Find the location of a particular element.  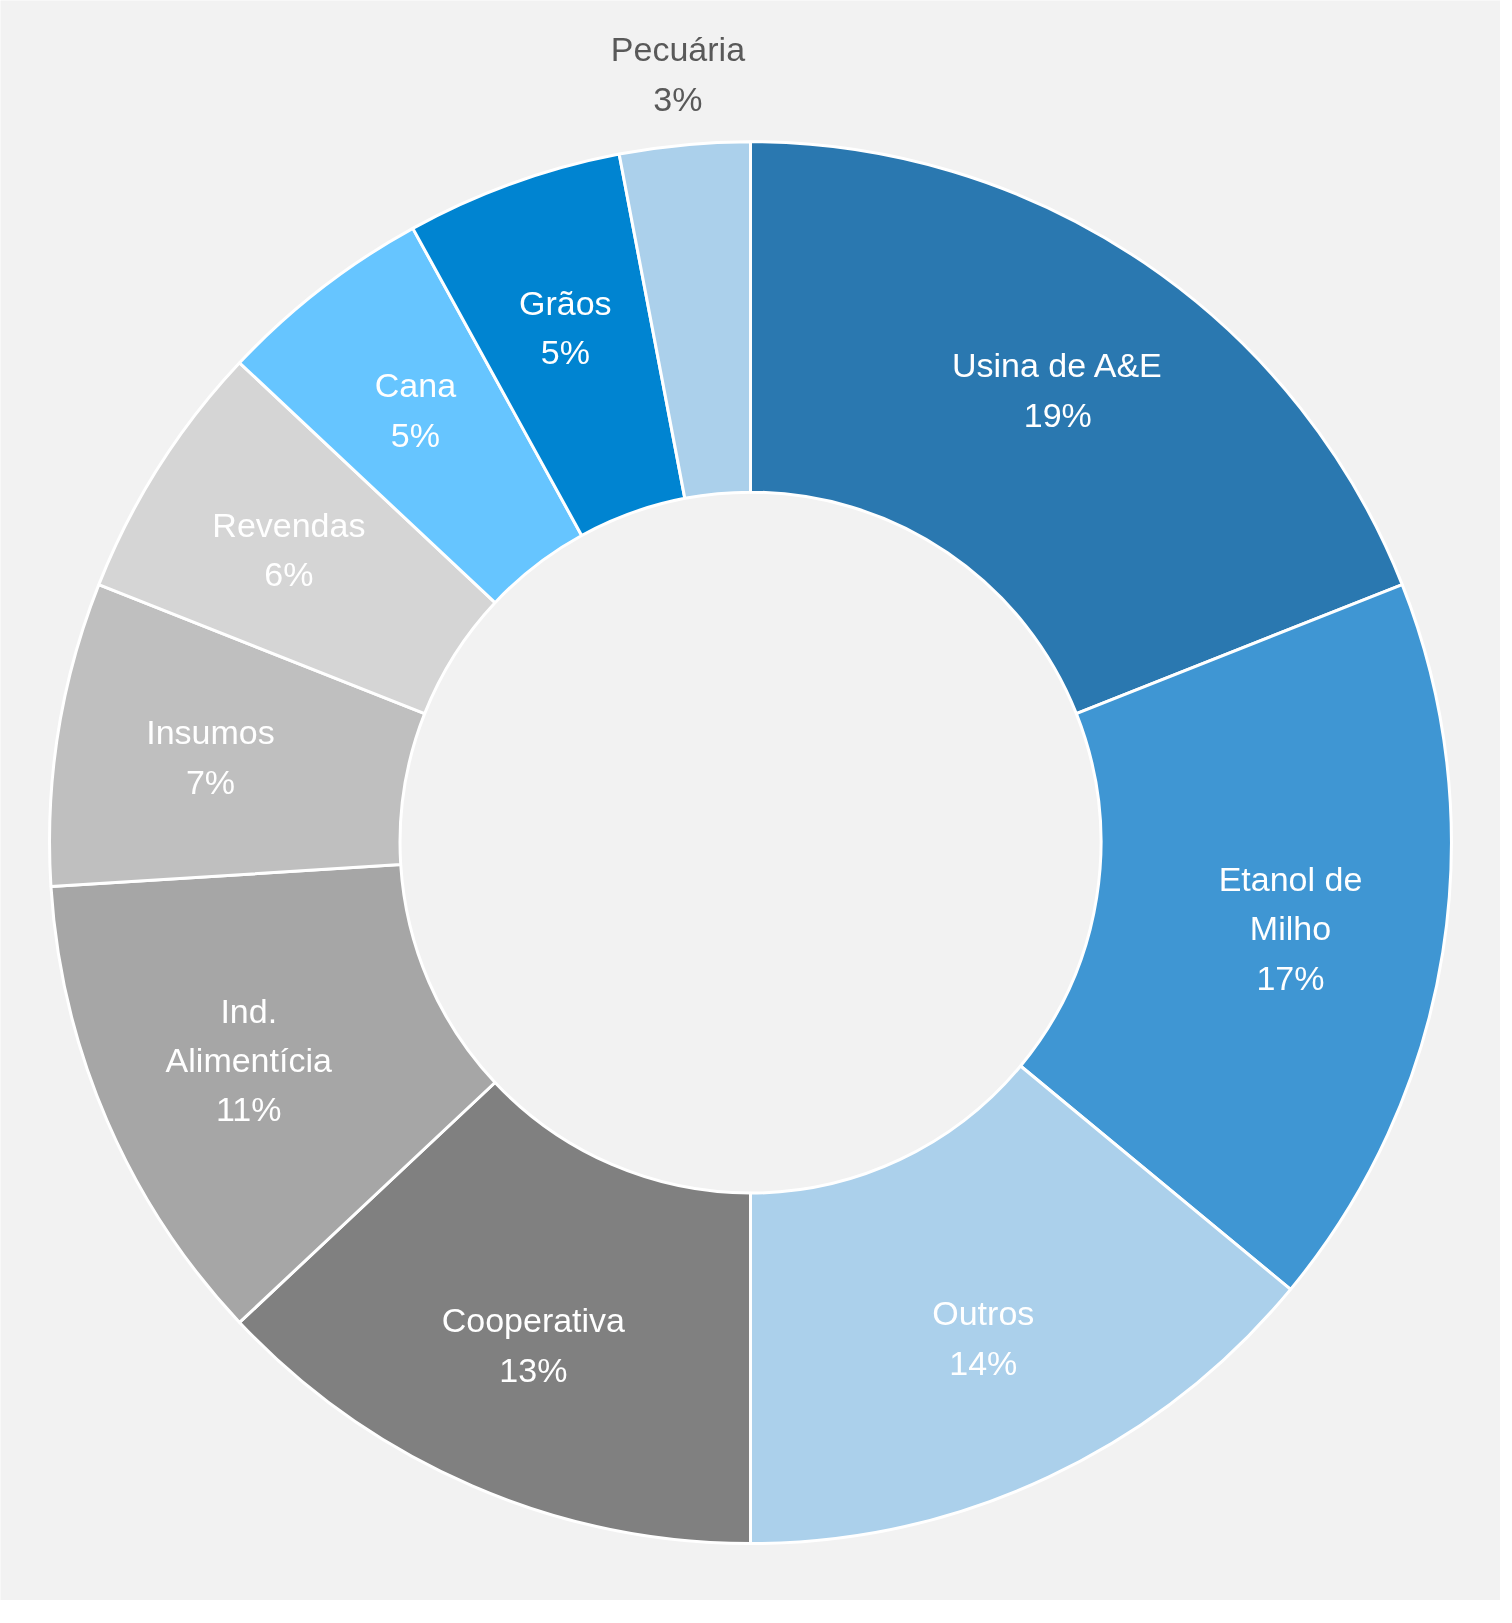

slice-label: Insumos is located at coordinates (210, 732).